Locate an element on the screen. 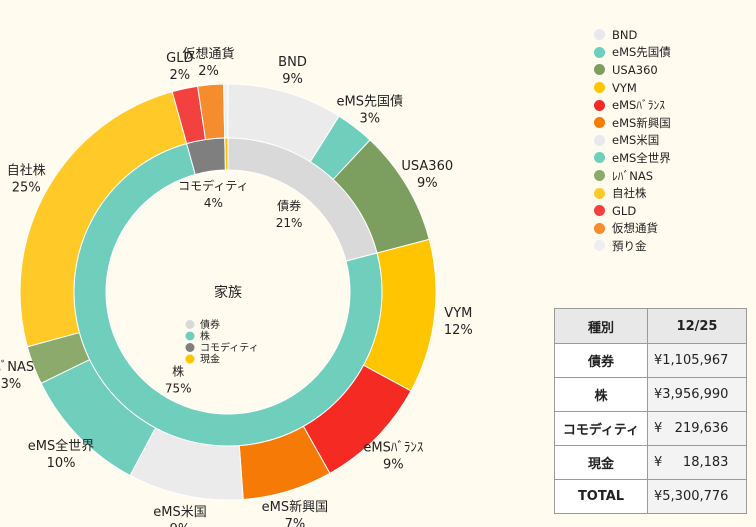 This screenshot has width=756, height=527. summary-row: 現金 ¥ 18,183 is located at coordinates (650, 462).